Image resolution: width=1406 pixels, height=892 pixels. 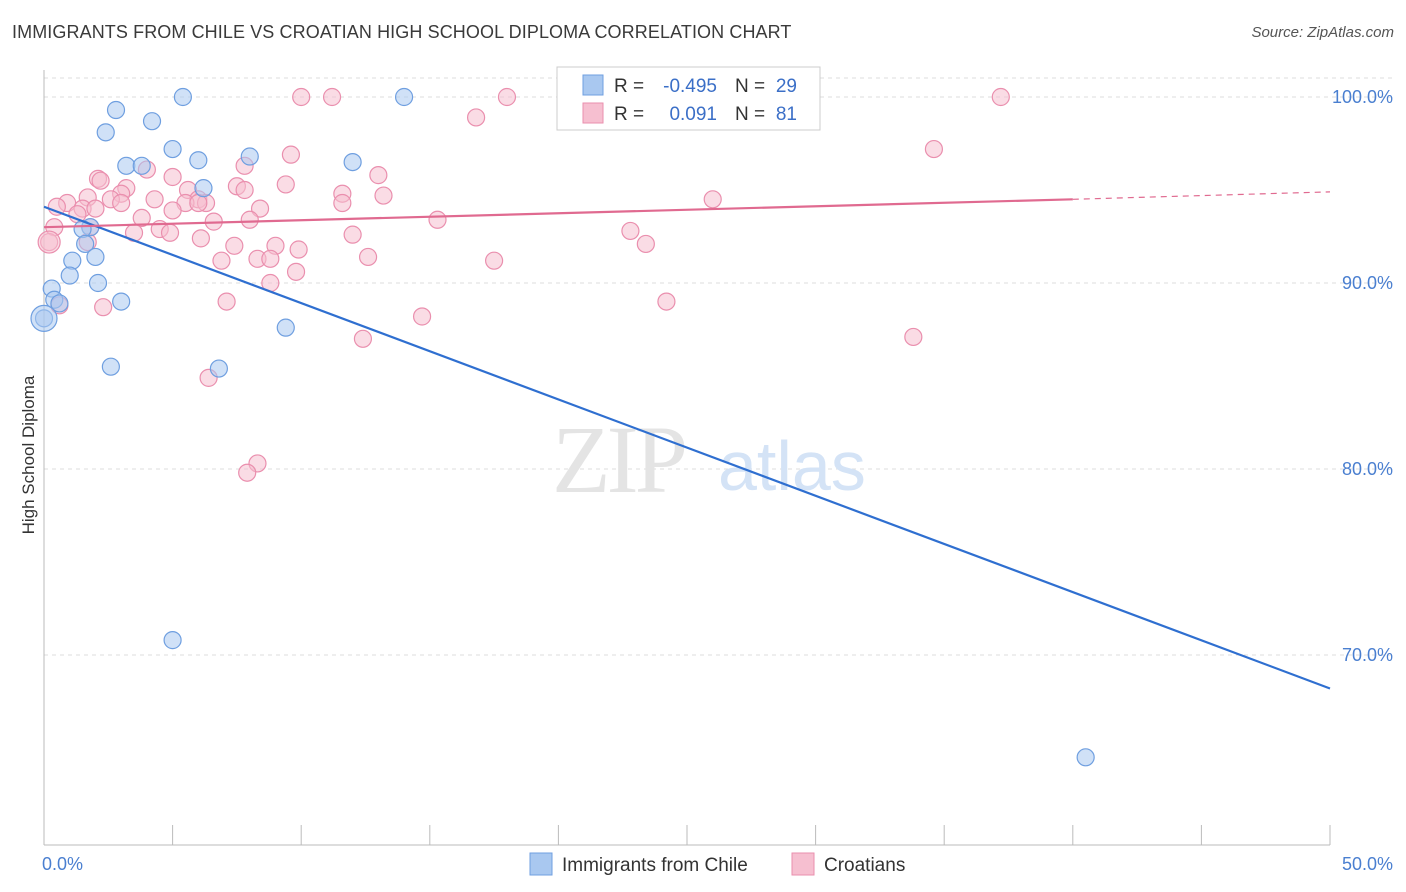 What do you see at coordinates (1367, 283) in the screenshot?
I see `y-tick-label: 90.0%` at bounding box center [1367, 283].